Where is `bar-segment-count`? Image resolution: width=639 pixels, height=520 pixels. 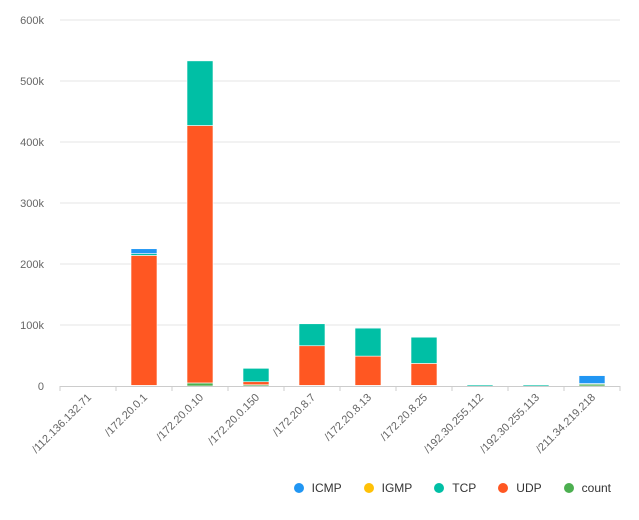
bar-segment-count is located at coordinates (200, 384).